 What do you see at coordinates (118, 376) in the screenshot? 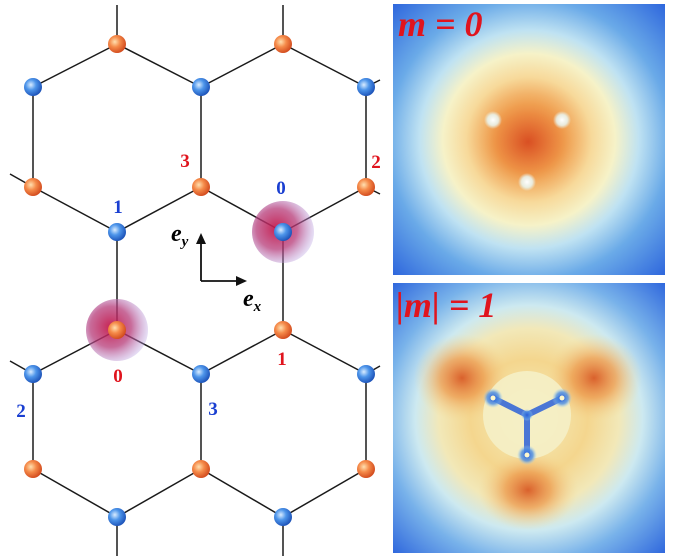
I see `label-red-0: 0` at bounding box center [118, 376].